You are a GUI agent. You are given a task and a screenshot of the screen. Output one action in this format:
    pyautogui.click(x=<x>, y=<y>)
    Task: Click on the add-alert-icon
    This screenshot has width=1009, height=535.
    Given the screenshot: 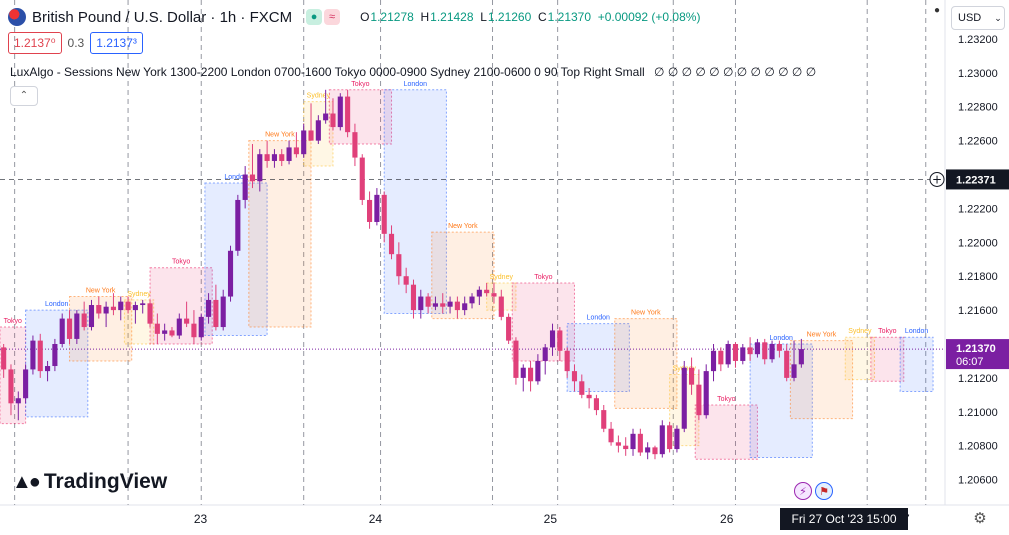 What is the action you would take?
    pyautogui.click(x=937, y=179)
    